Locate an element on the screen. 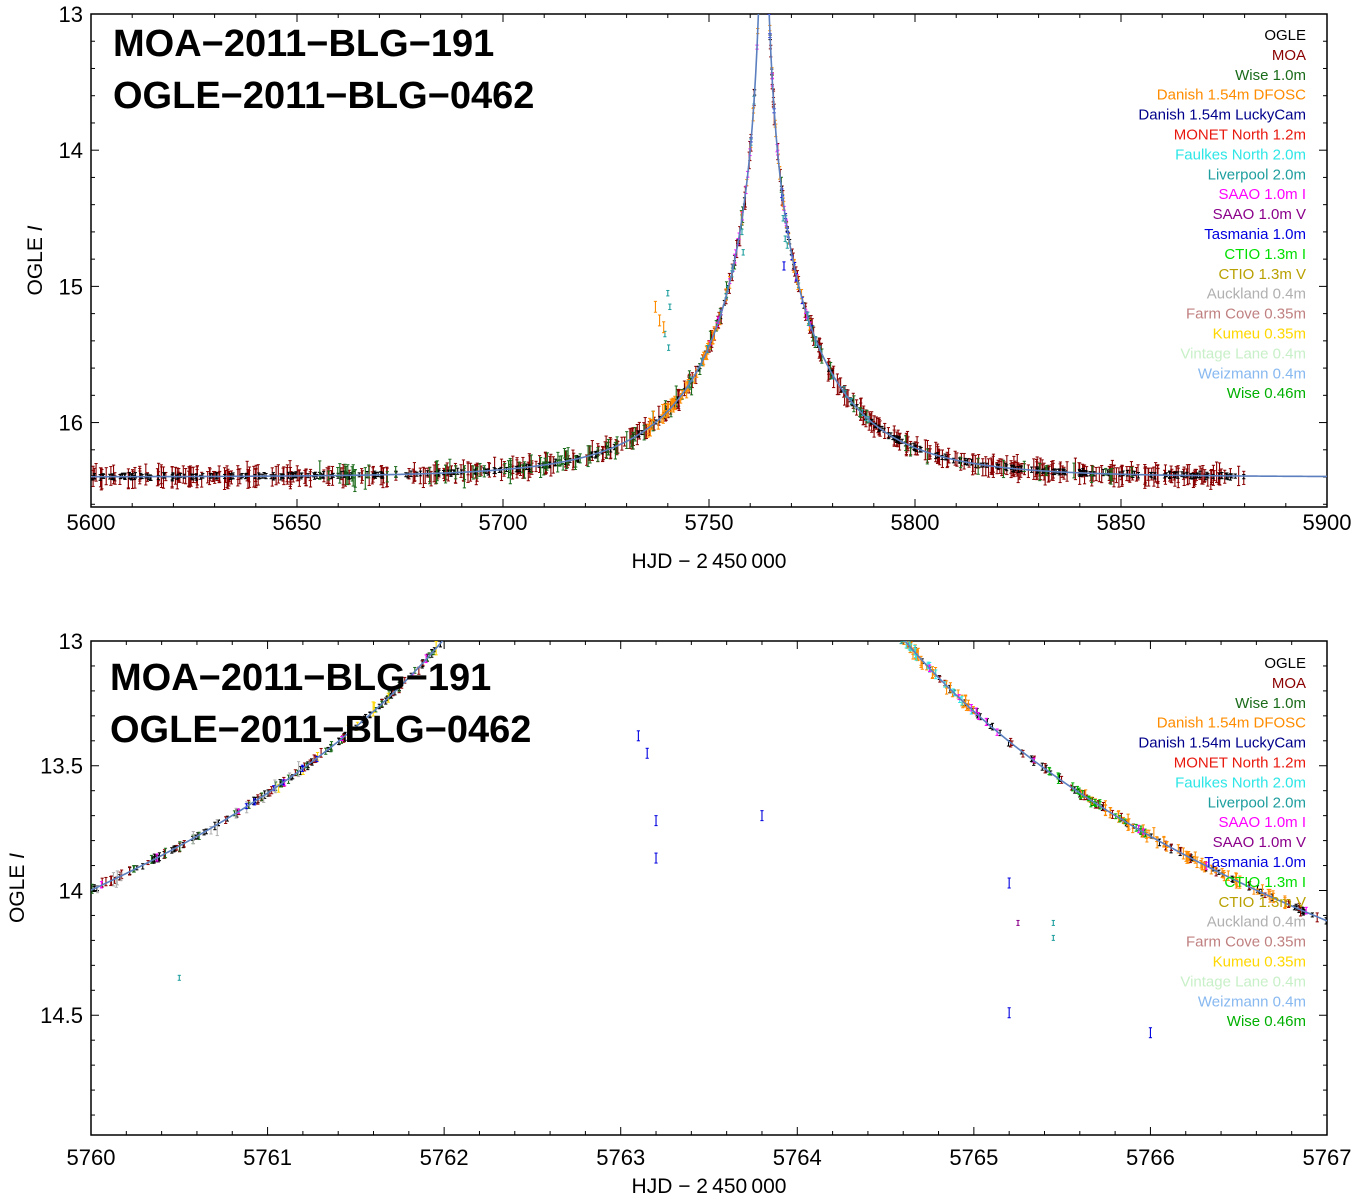 This screenshot has width=1369, height=1200. x-tick-label: 5600 is located at coordinates (91, 522).